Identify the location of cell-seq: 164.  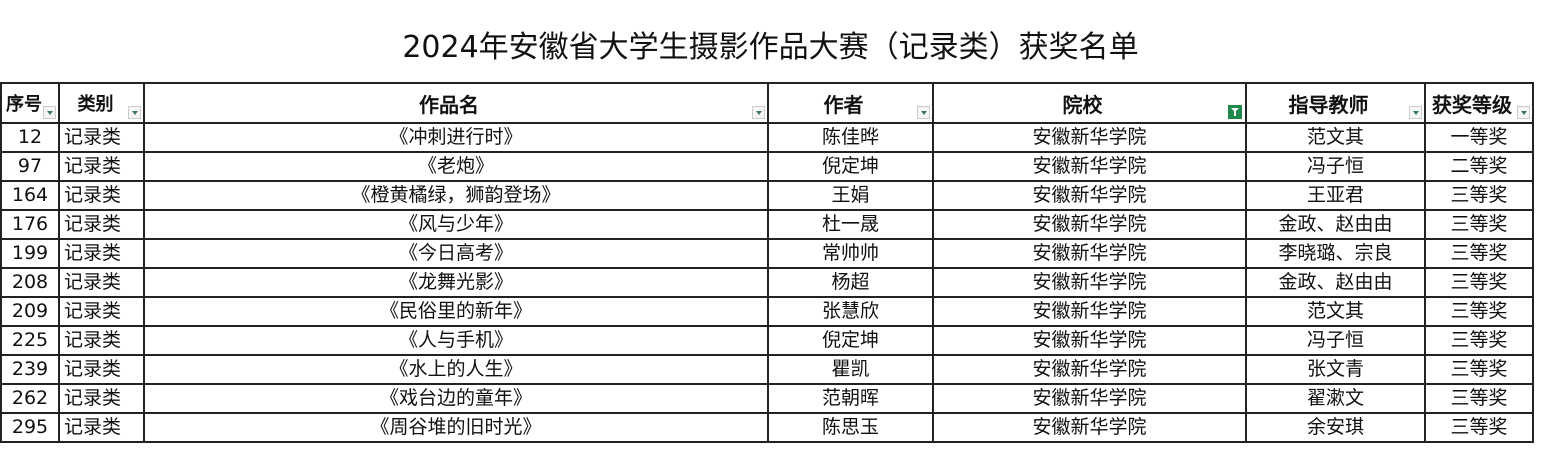
(30, 195).